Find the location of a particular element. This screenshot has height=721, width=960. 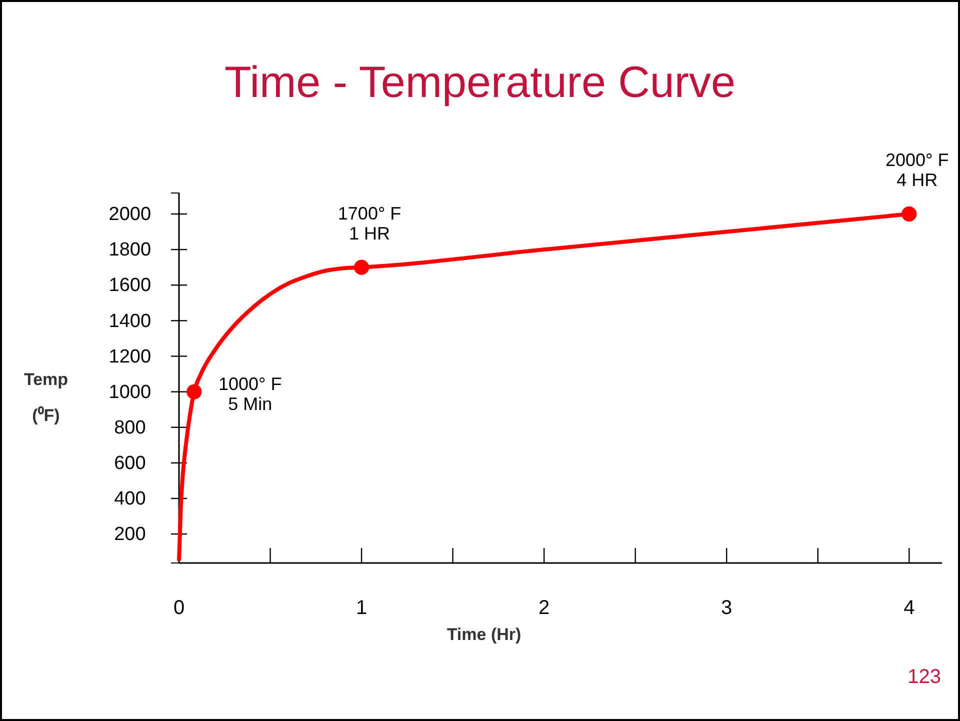

x-tick-label: 0 is located at coordinates (179, 608).